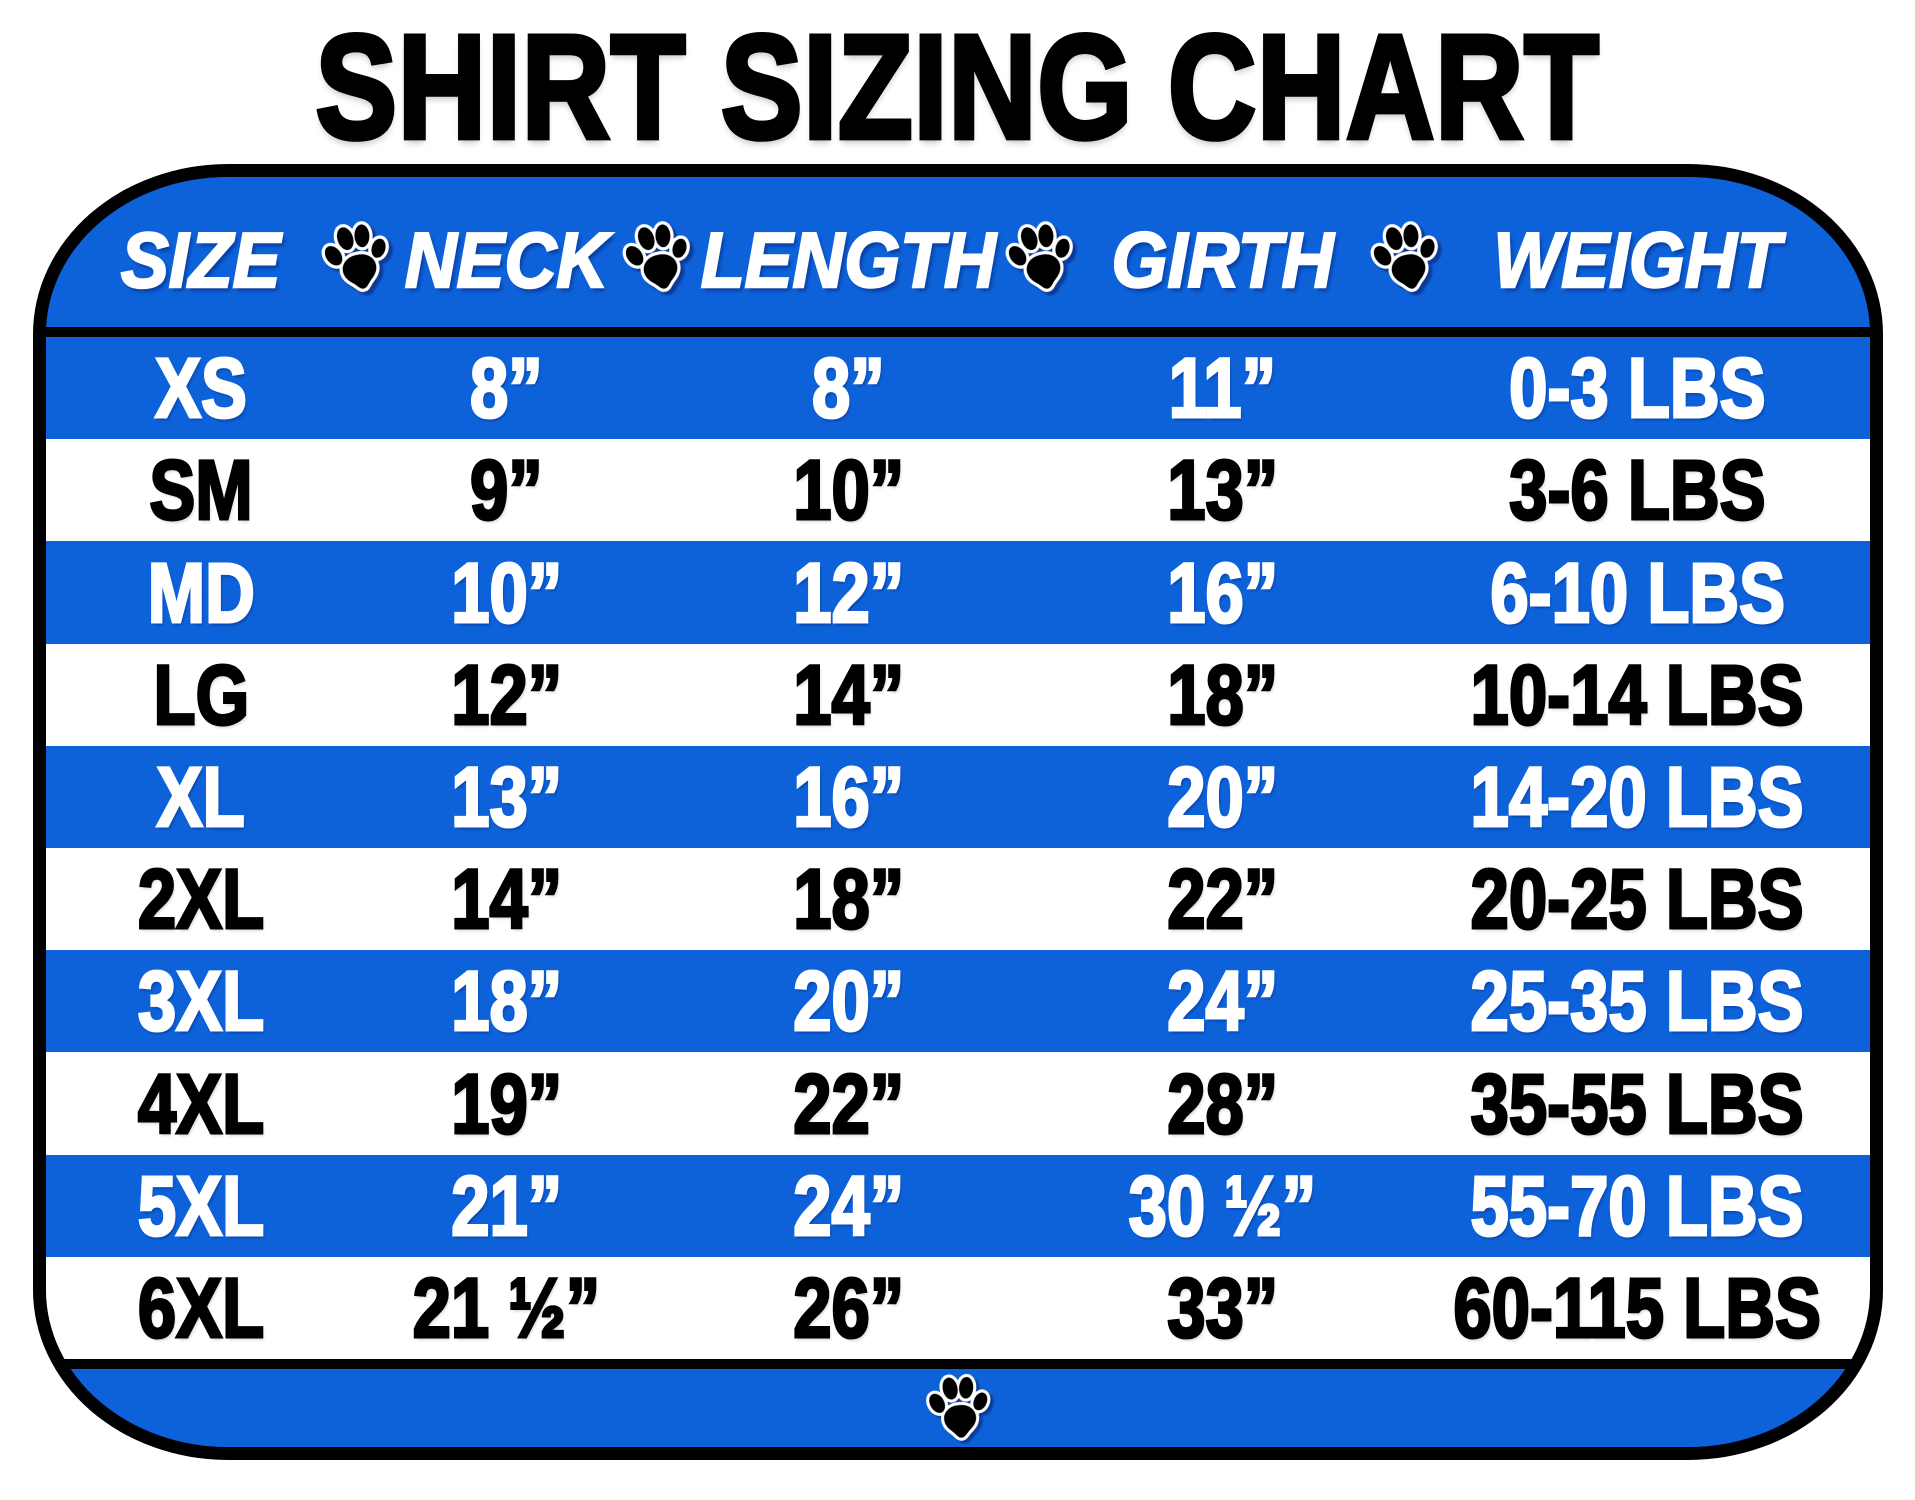 Image resolution: width=1915 pixels, height=1500 pixels. I want to click on cell-neck: 18”, so click(507, 1001).